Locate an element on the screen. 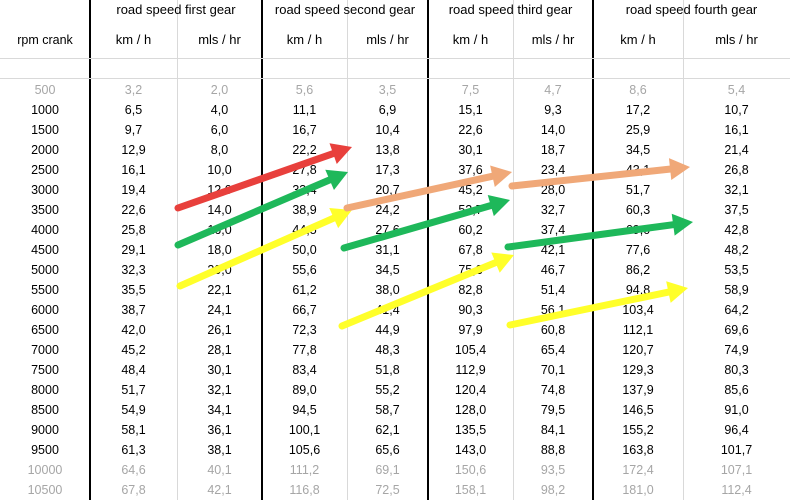 This screenshot has width=790, height=500. speed-cell: 6,9 is located at coordinates (387, 110).